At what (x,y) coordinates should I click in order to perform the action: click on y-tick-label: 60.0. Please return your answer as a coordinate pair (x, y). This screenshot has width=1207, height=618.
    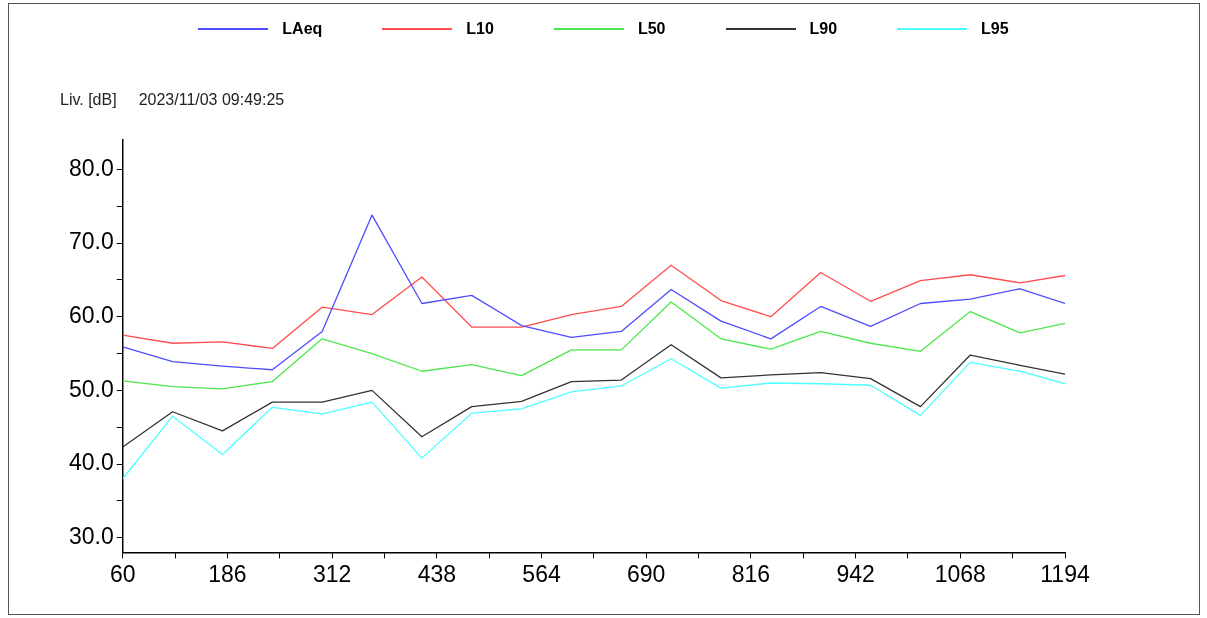
    Looking at the image, I should click on (91, 315).